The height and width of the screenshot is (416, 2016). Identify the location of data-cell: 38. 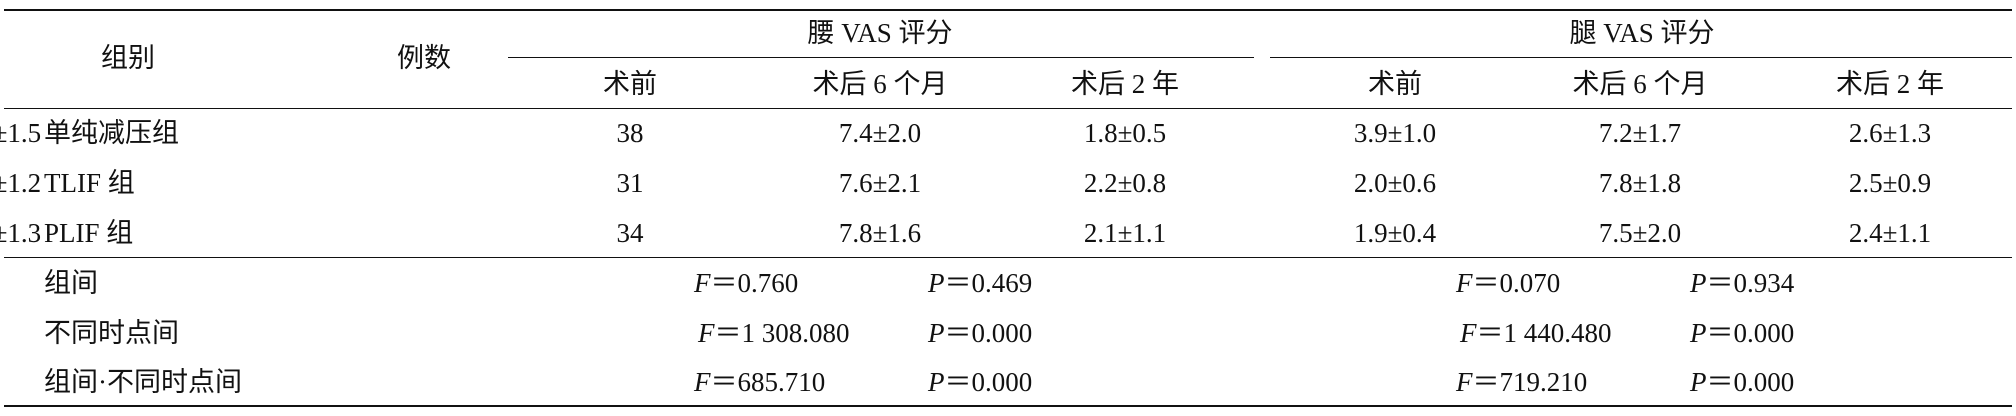
(630, 133).